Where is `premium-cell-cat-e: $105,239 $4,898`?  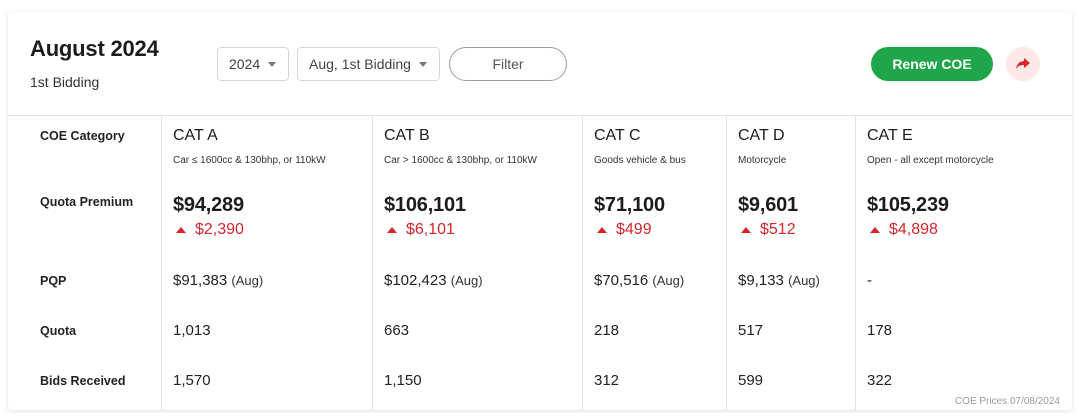
premium-cell-cat-e: $105,239 $4,898 is located at coordinates (908, 216).